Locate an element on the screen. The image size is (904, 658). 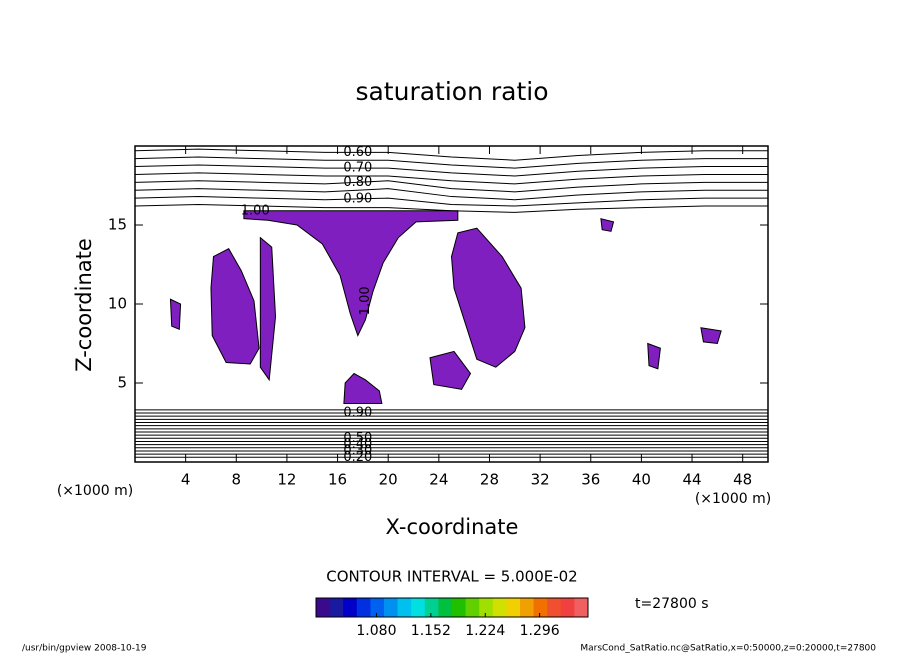
x-tick-label: 48 is located at coordinates (742, 480).